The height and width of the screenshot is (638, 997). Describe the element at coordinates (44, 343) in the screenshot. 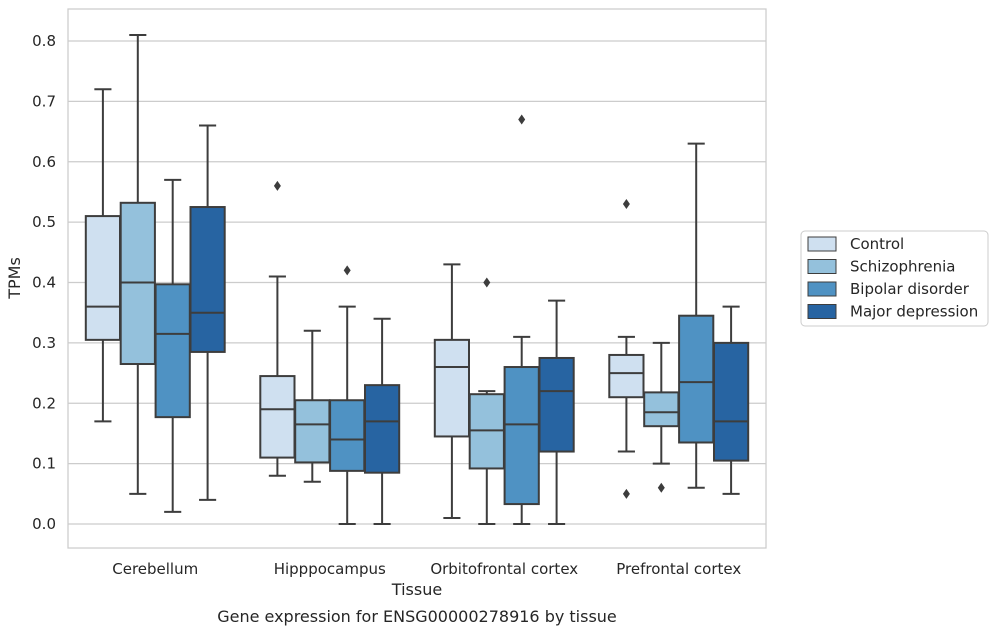

I see `y-tick-label: 0.3` at that location.